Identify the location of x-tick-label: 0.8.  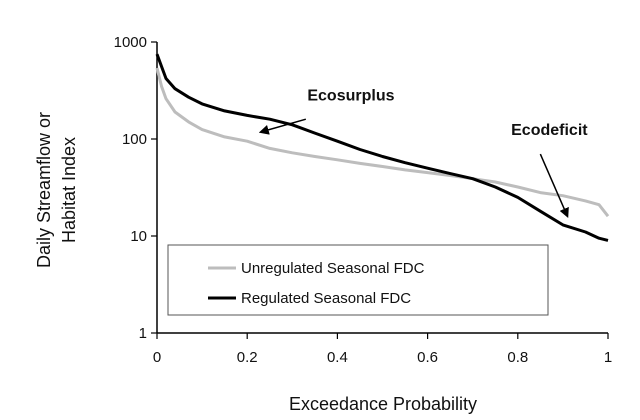
(517, 357).